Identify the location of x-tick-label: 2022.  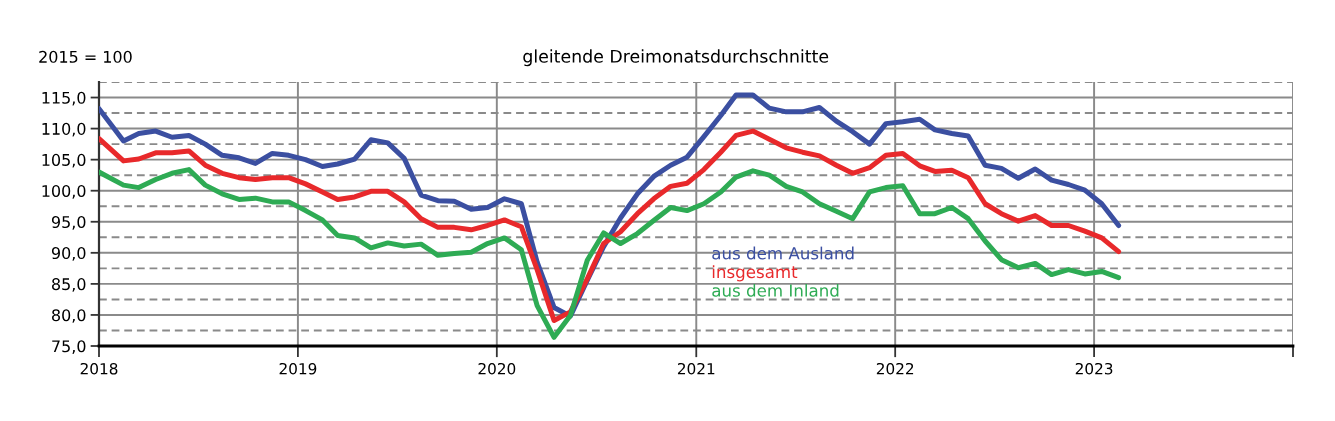
(895, 368).